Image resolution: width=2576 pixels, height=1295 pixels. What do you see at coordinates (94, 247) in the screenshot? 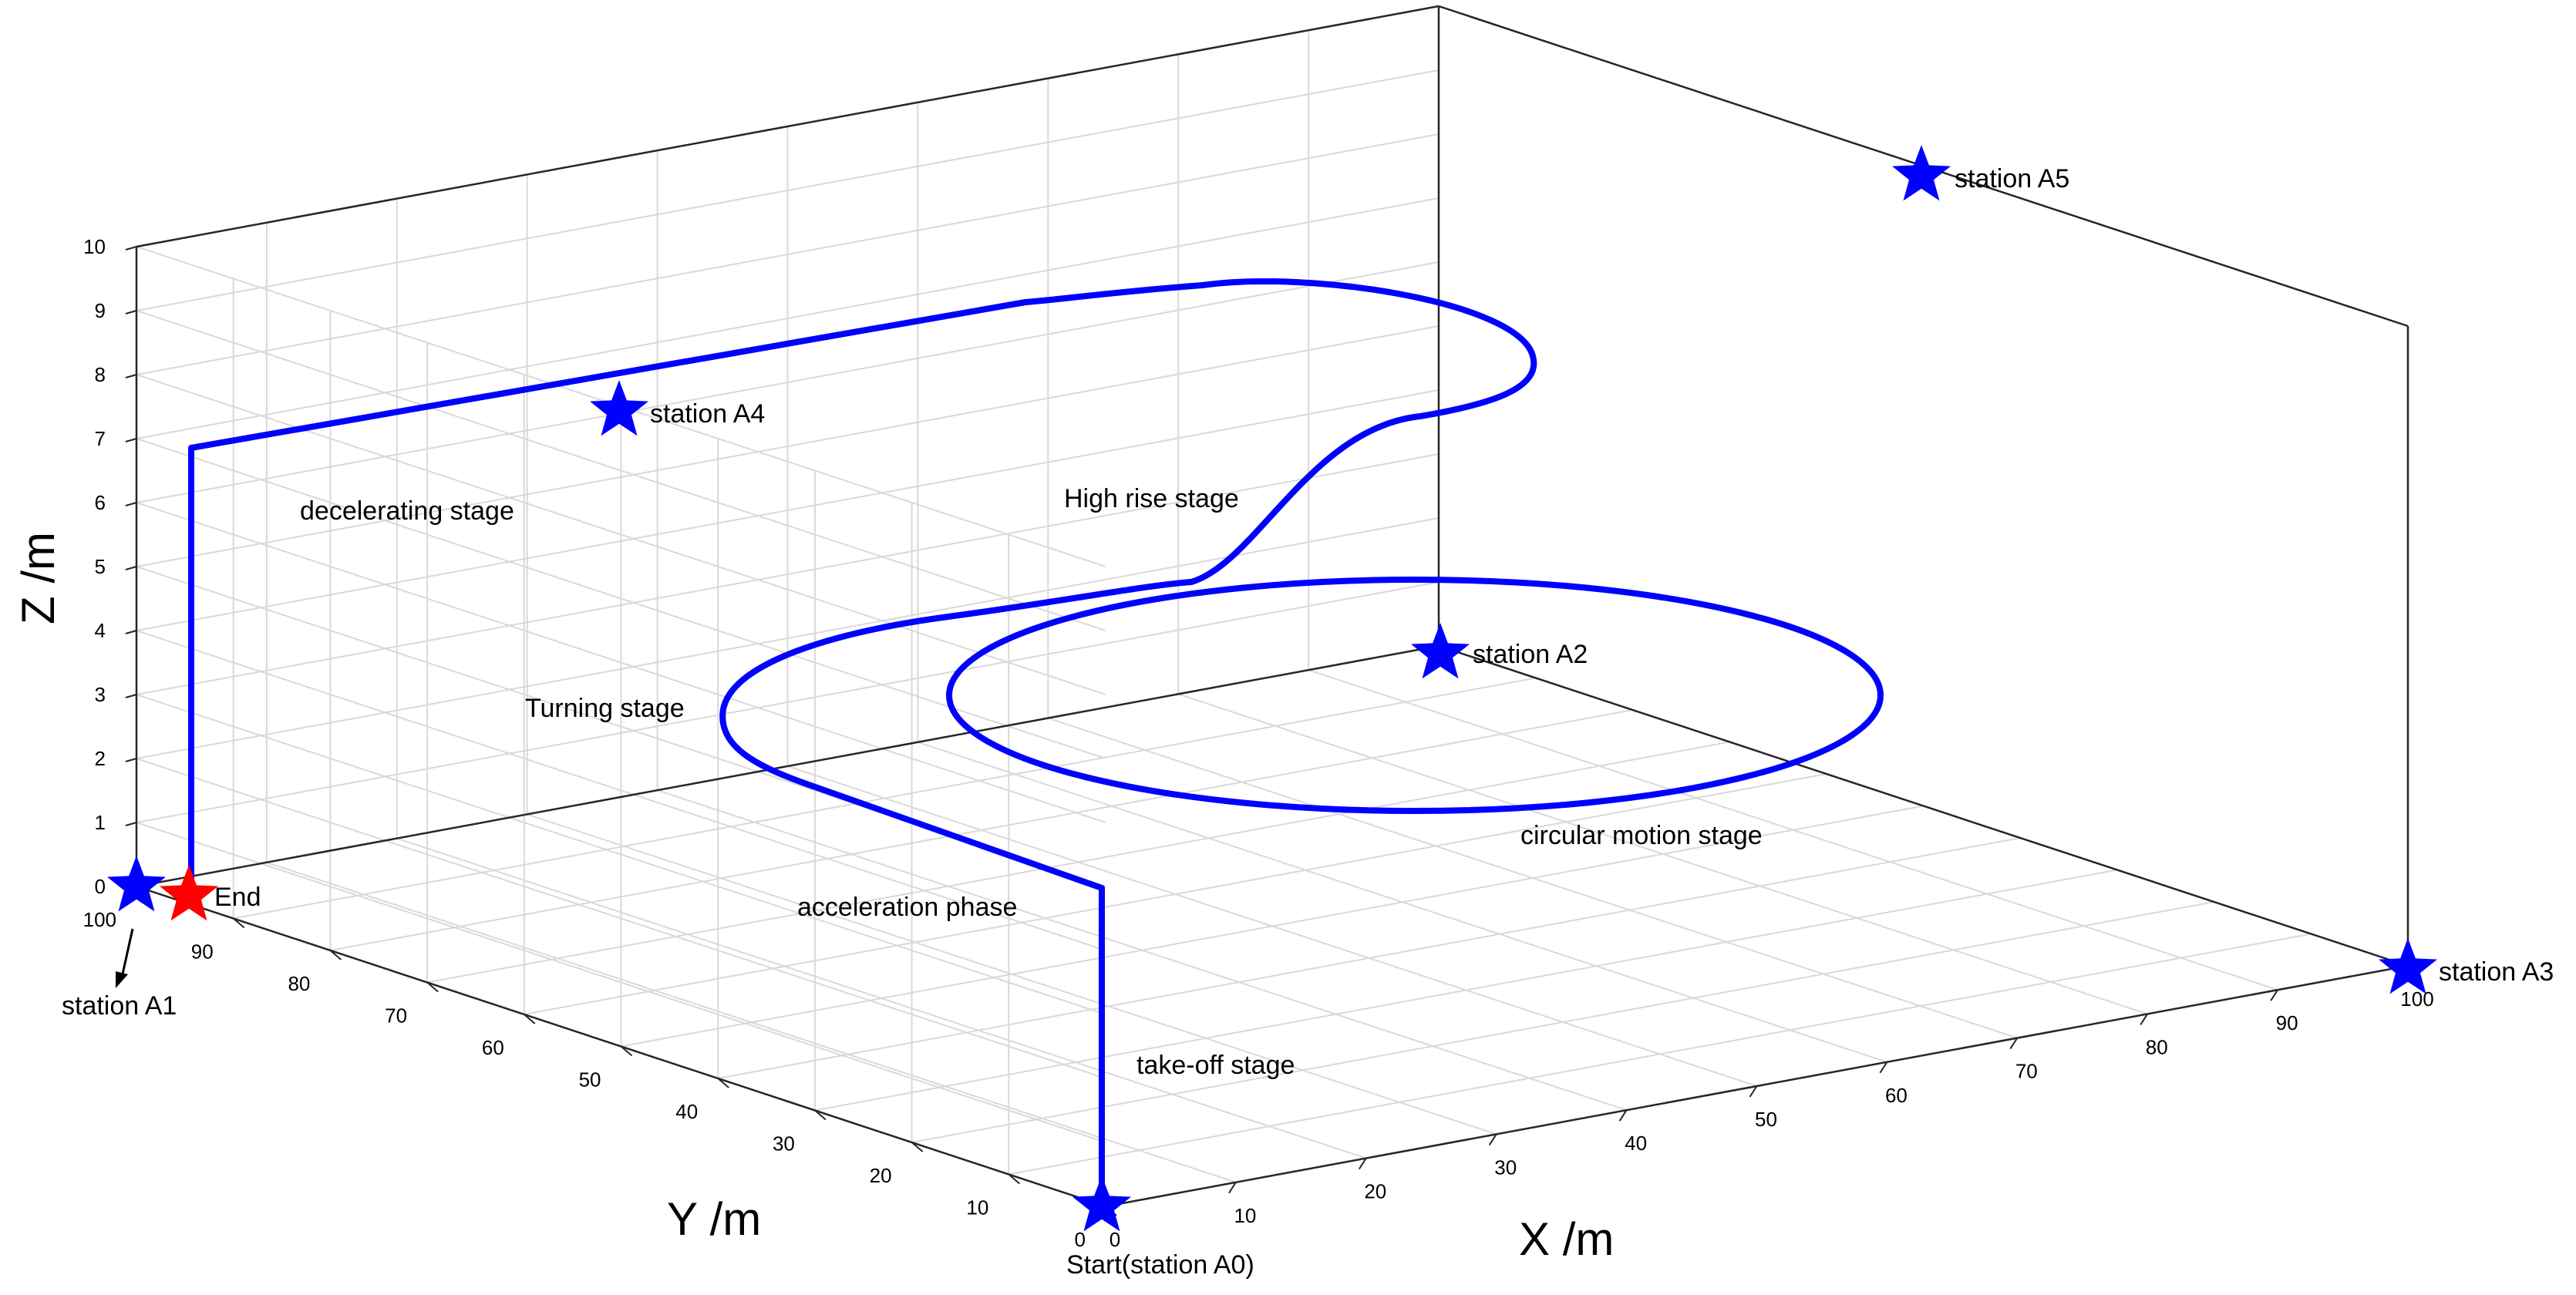
I see `z-tick-label: 10` at bounding box center [94, 247].